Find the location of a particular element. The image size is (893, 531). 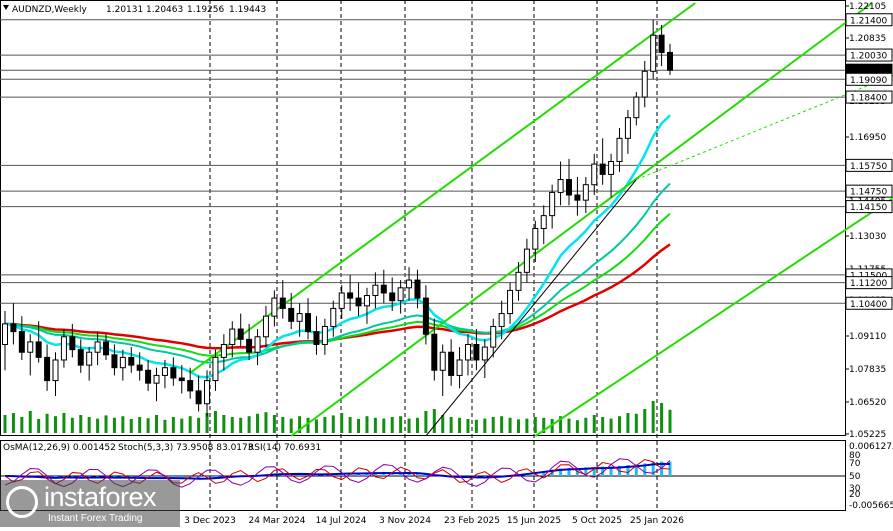

ohlc-high: 1.20463 is located at coordinates (164, 10).